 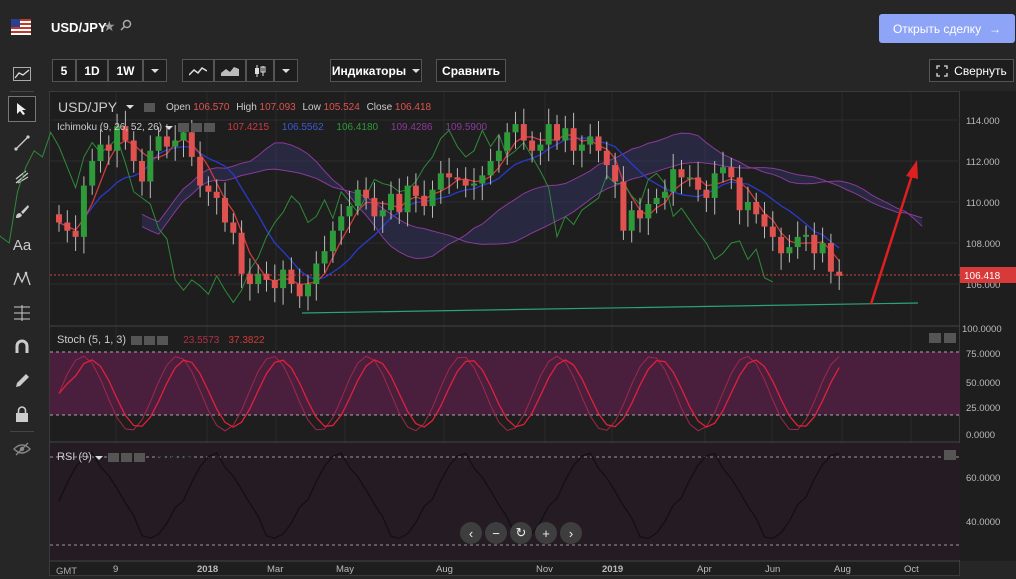 I want to click on hide-drawings-tool, so click(x=22, y=449).